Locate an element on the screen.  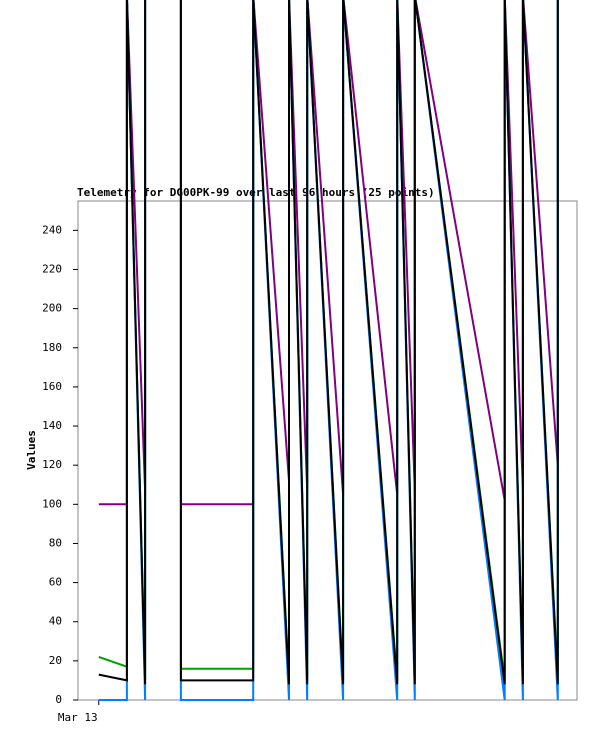
x-tick-label: Mar 13 is located at coordinates (78, 717).